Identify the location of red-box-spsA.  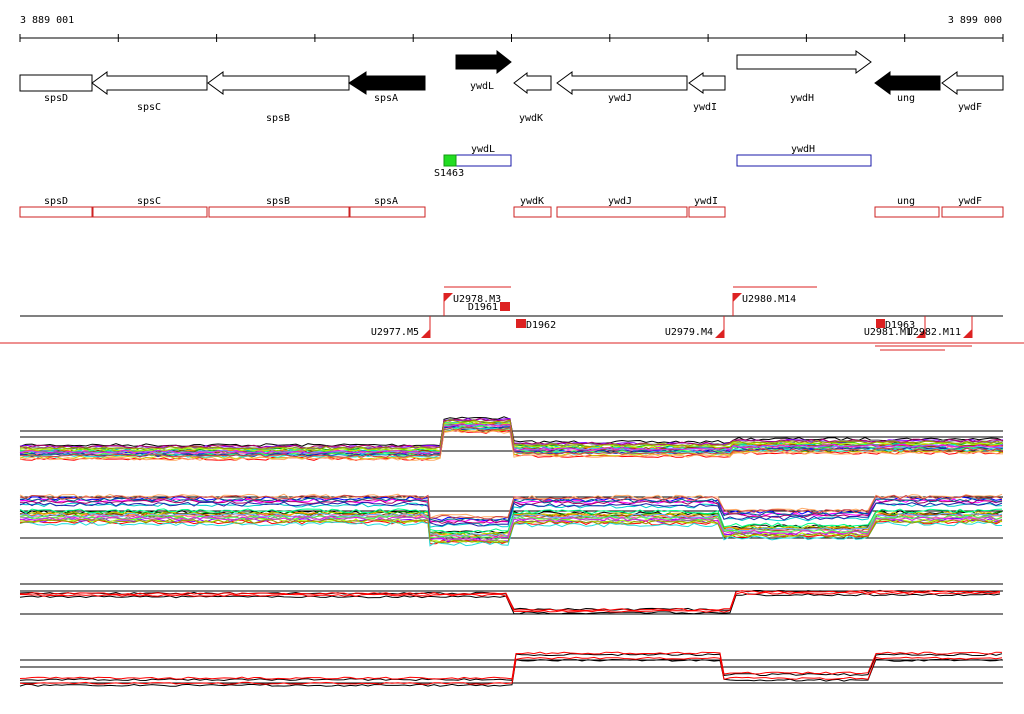
(387, 212).